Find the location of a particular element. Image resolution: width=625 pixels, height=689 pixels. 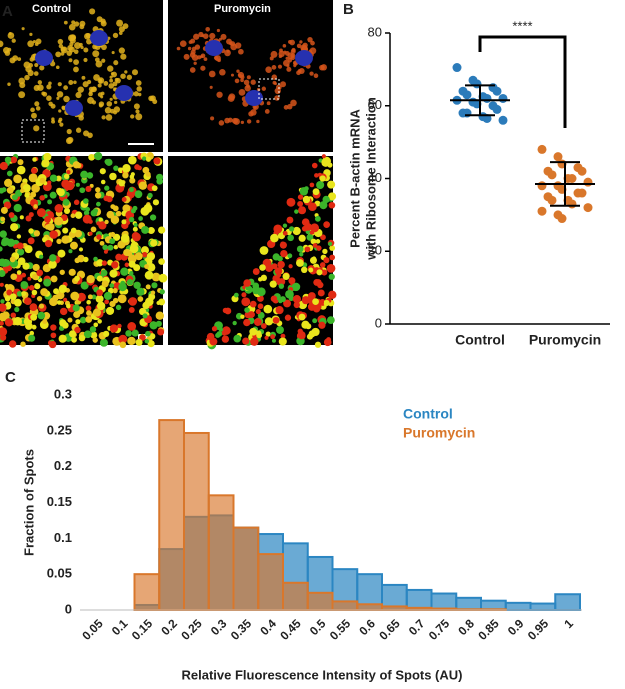

x-tick-label: 0.3 is located at coordinates (219, 627).